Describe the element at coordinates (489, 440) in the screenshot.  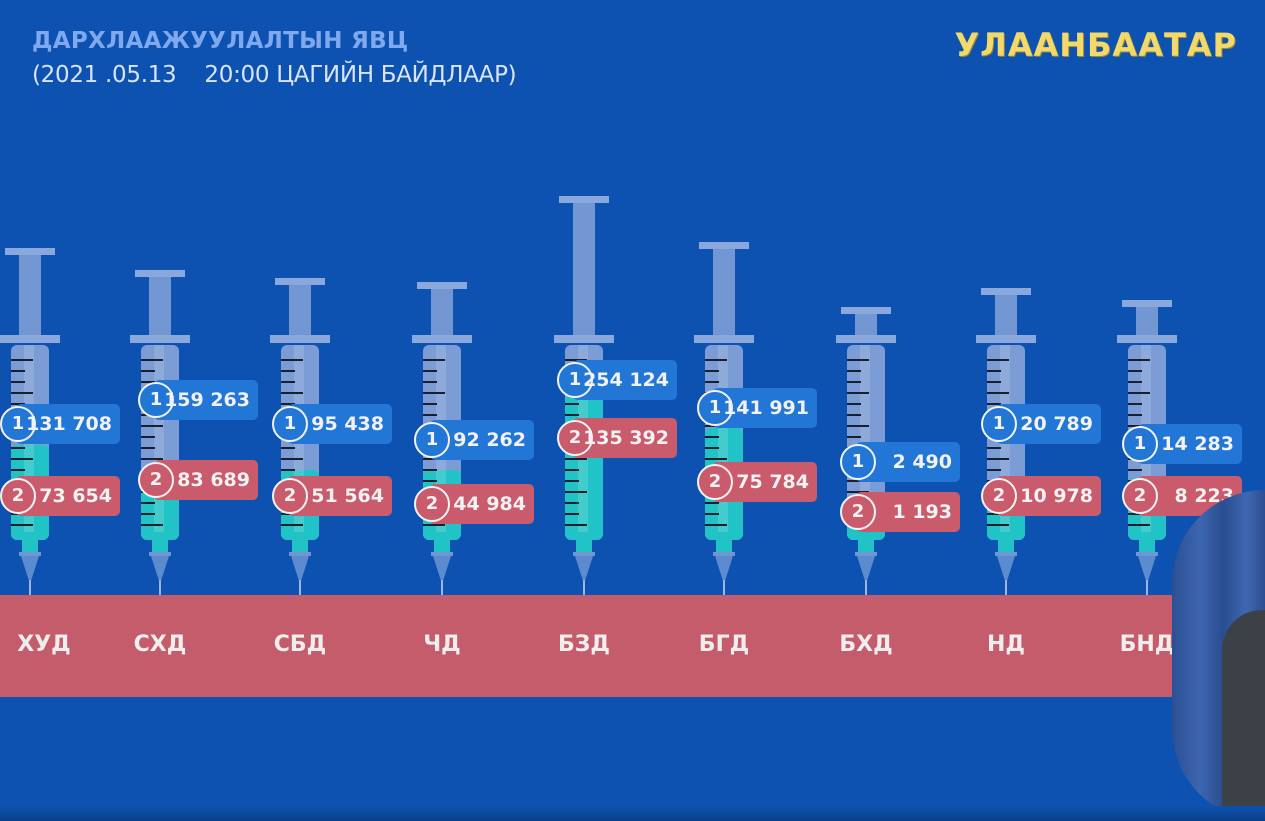
I see `dose1-value: 92 262` at that location.